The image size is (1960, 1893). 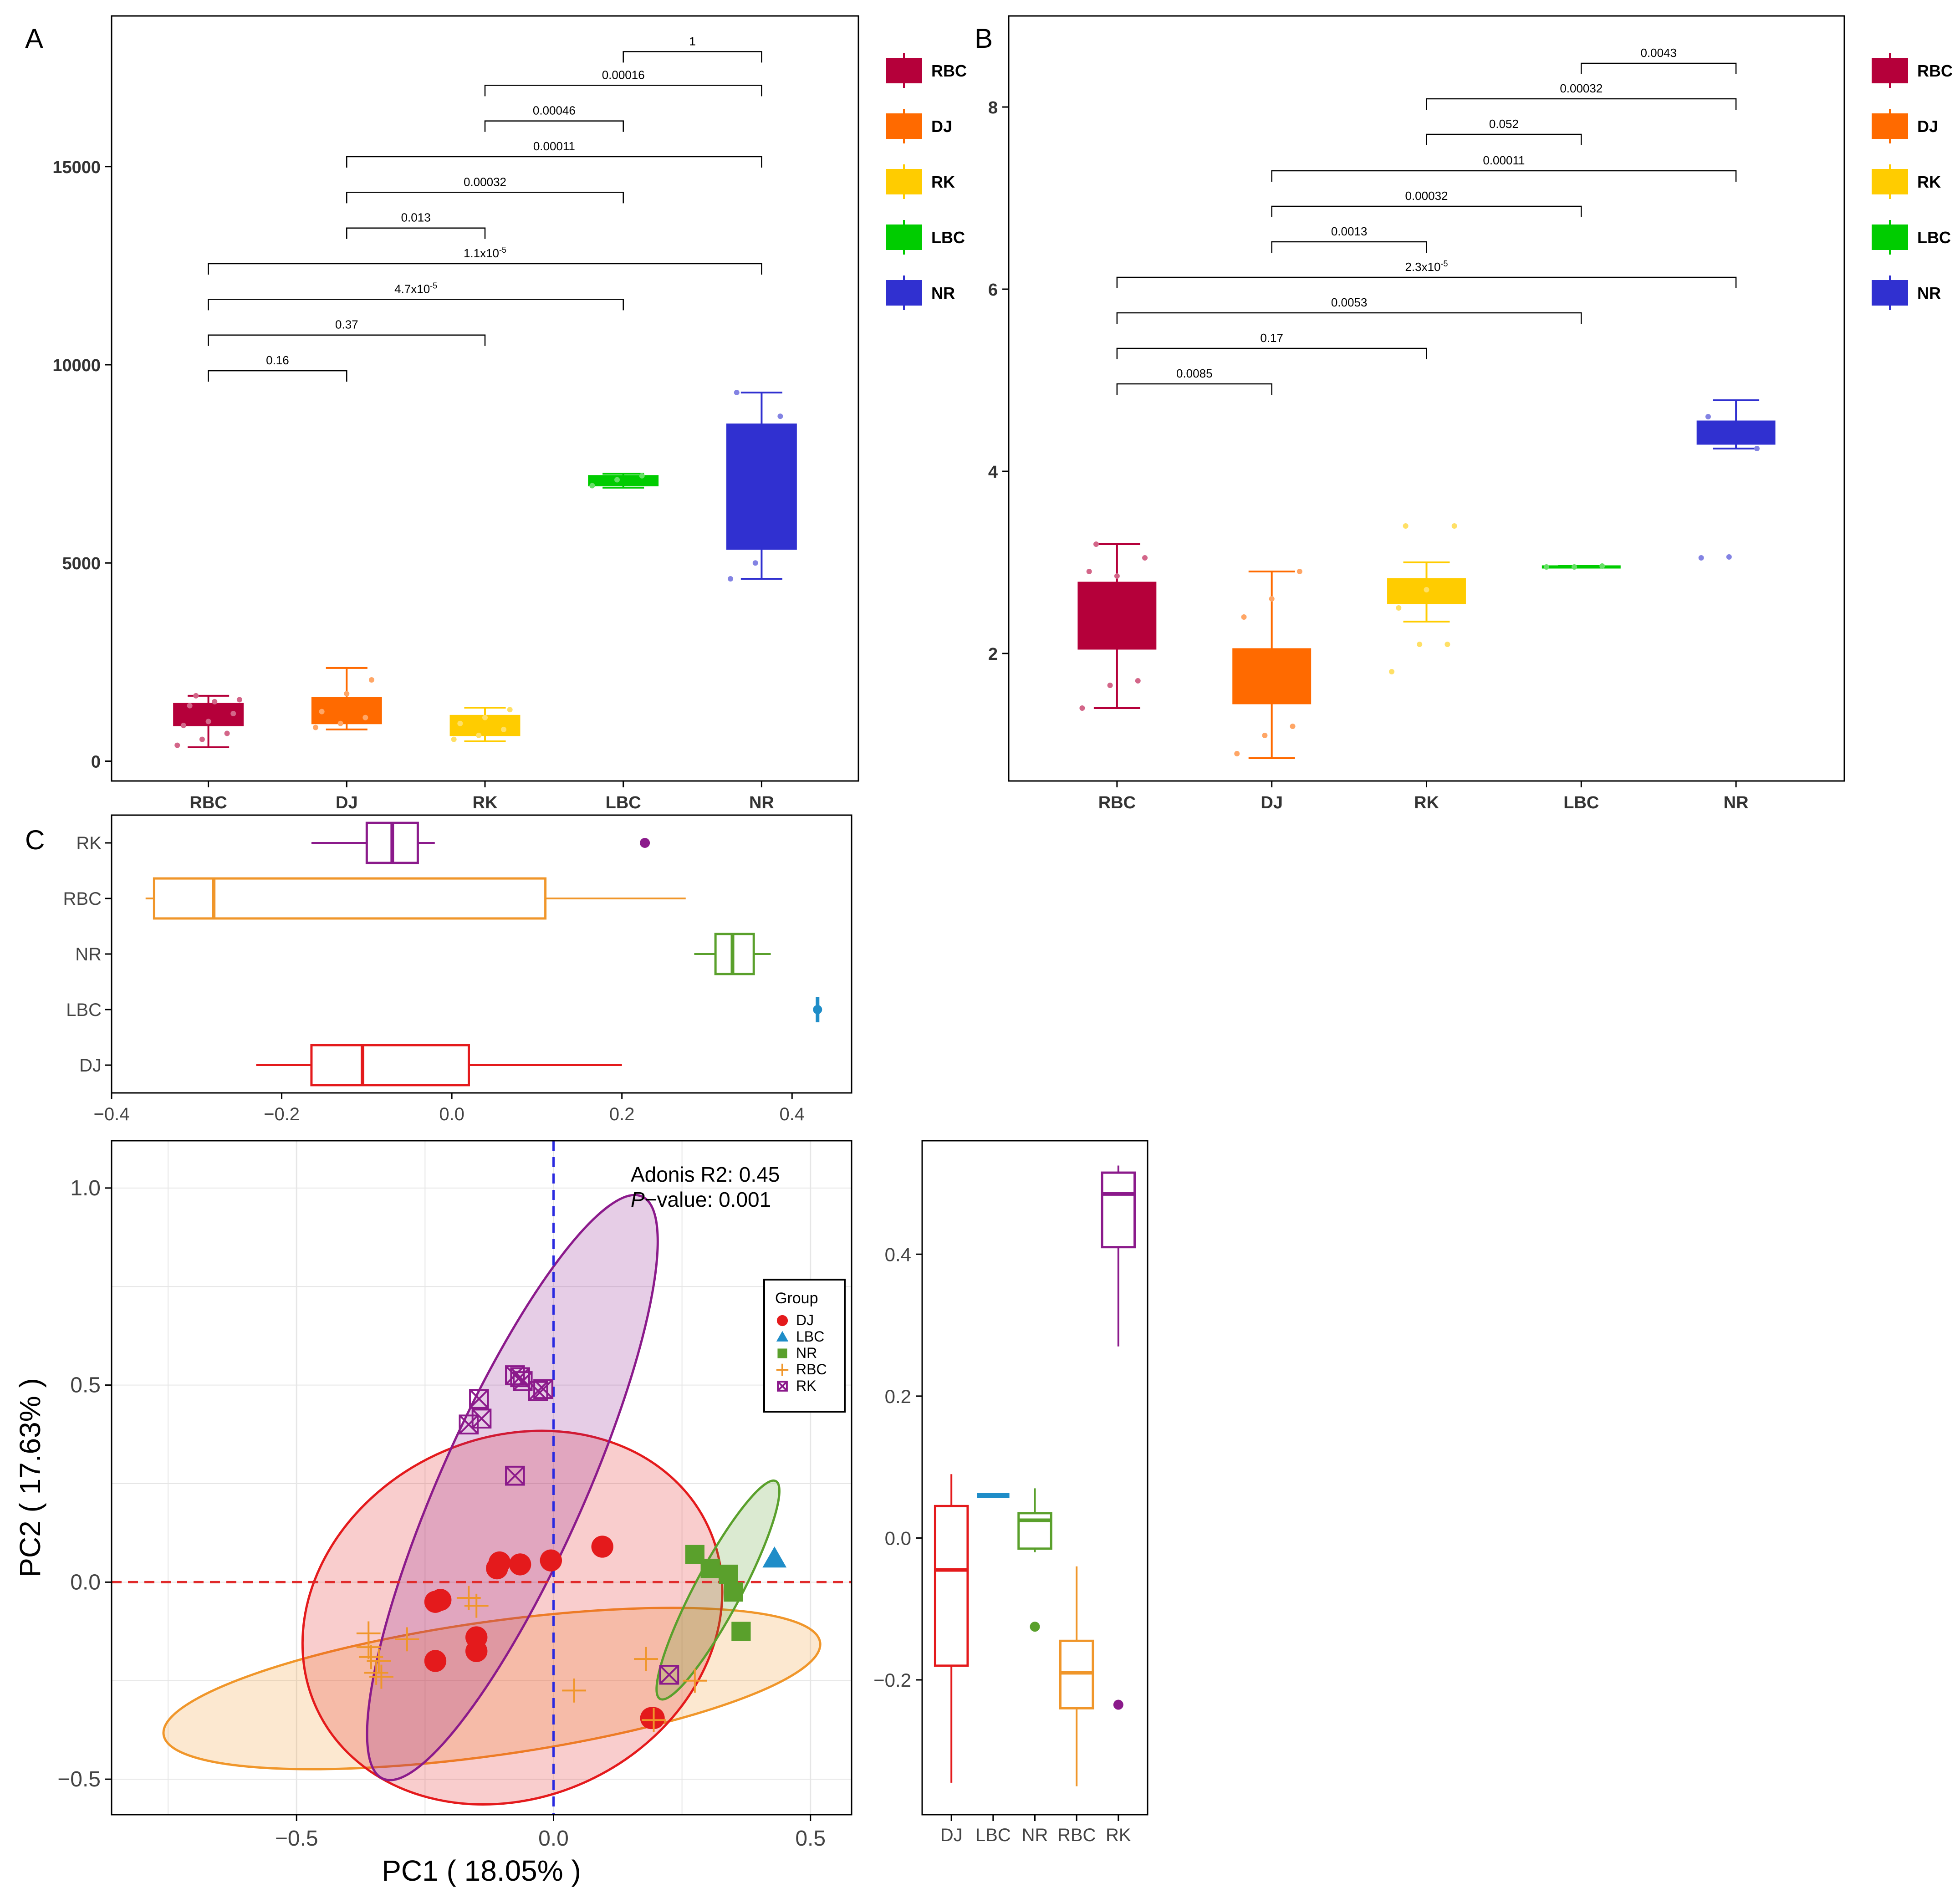 I want to click on legend-label-DJ: DJ, so click(x=1928, y=126).